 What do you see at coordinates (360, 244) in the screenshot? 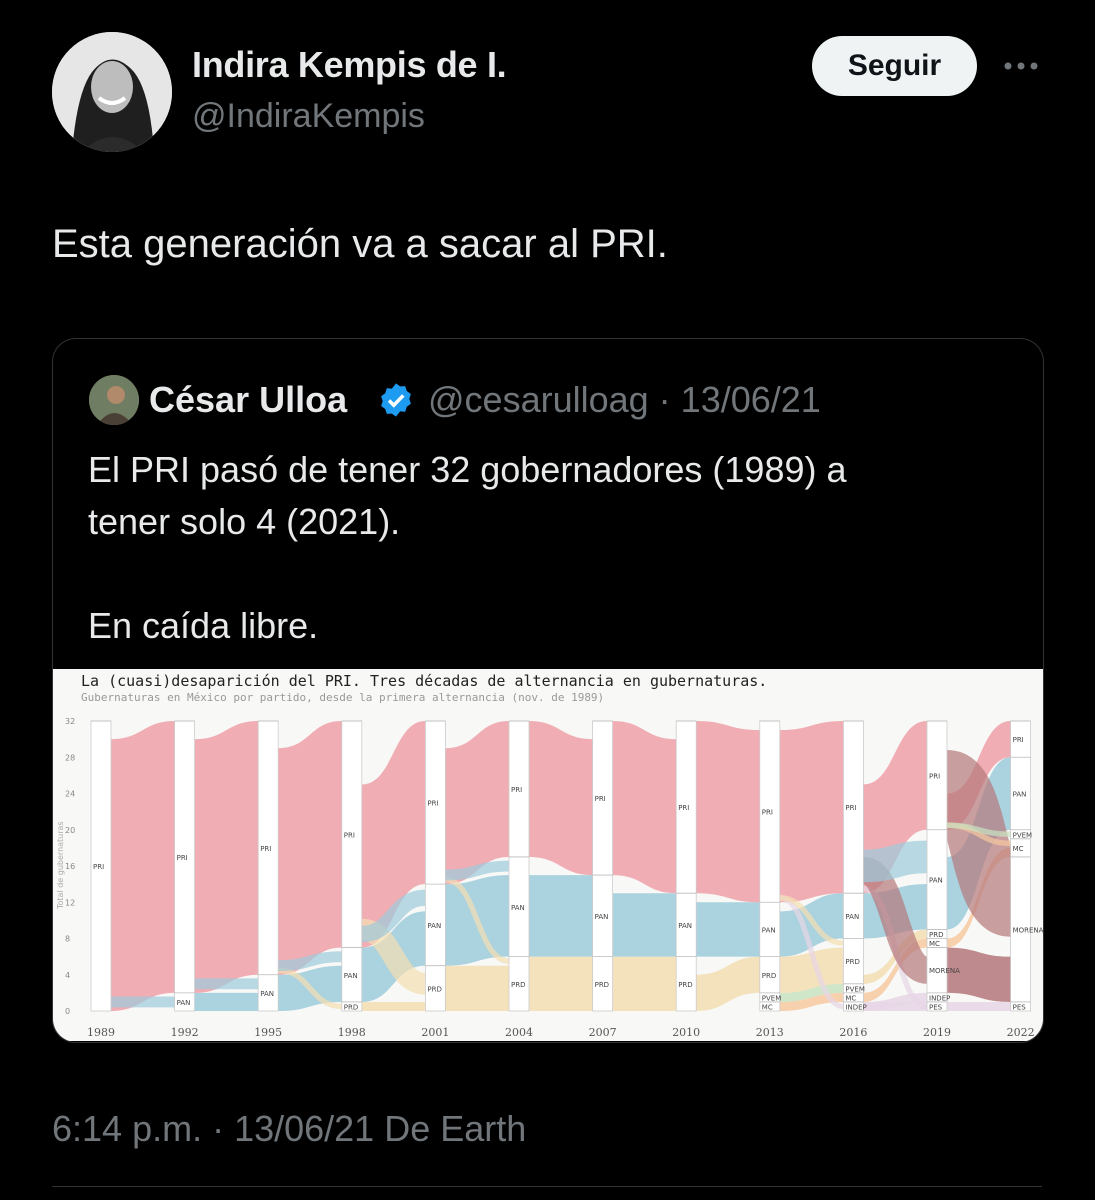
I see `tweet-text: Esta generación va a sacar al PRI.` at bounding box center [360, 244].